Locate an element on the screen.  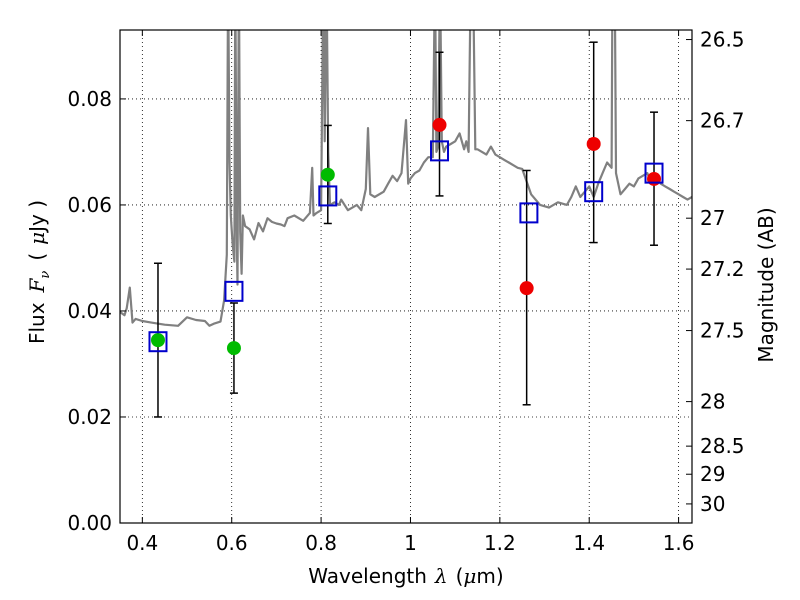
y2-tick-labels: 26.5 26.7 27 27.2 27.5 28 28.5 29 30 is located at coordinates (722, 272).